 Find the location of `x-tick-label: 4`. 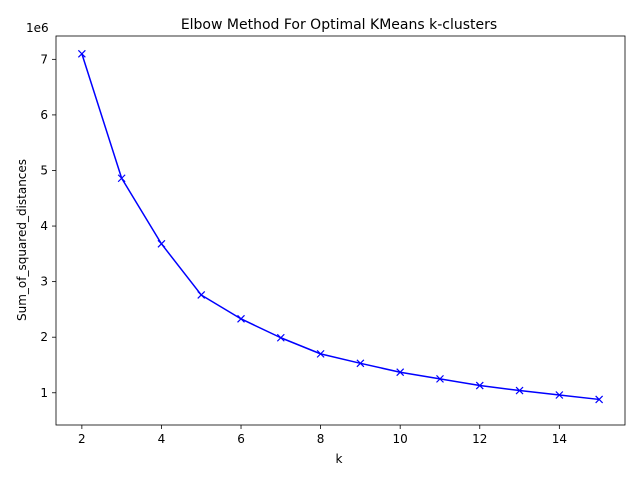

x-tick-label: 4 is located at coordinates (162, 439).